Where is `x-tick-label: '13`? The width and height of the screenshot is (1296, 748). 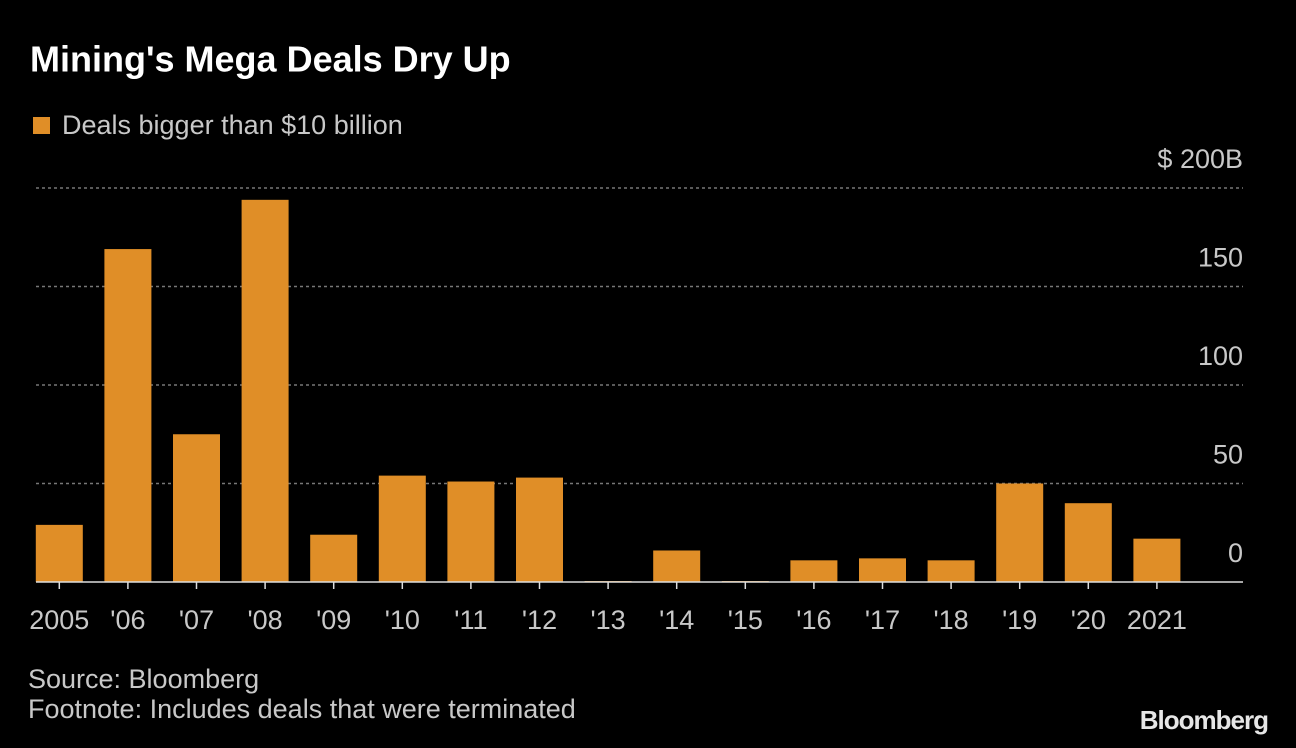
x-tick-label: '13 is located at coordinates (608, 620).